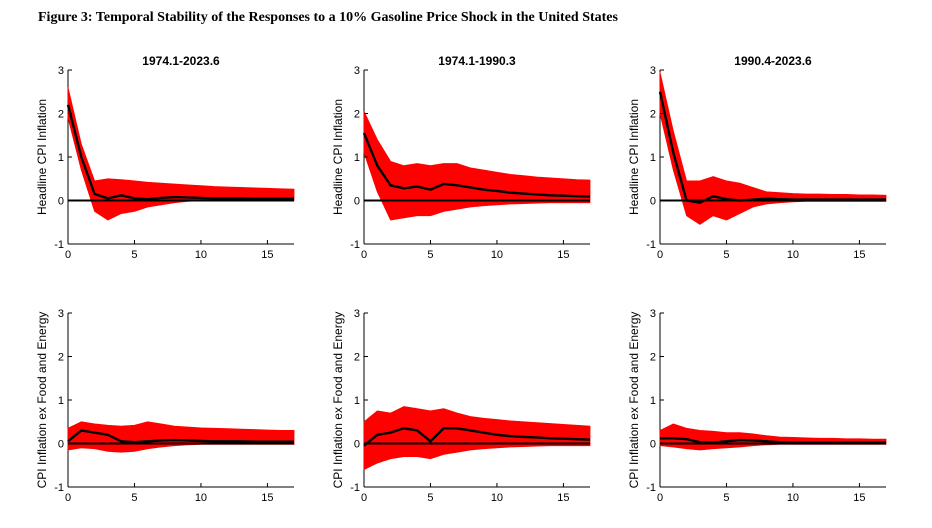  I want to click on panel-title: 1974.1-1990.3, so click(477, 61).